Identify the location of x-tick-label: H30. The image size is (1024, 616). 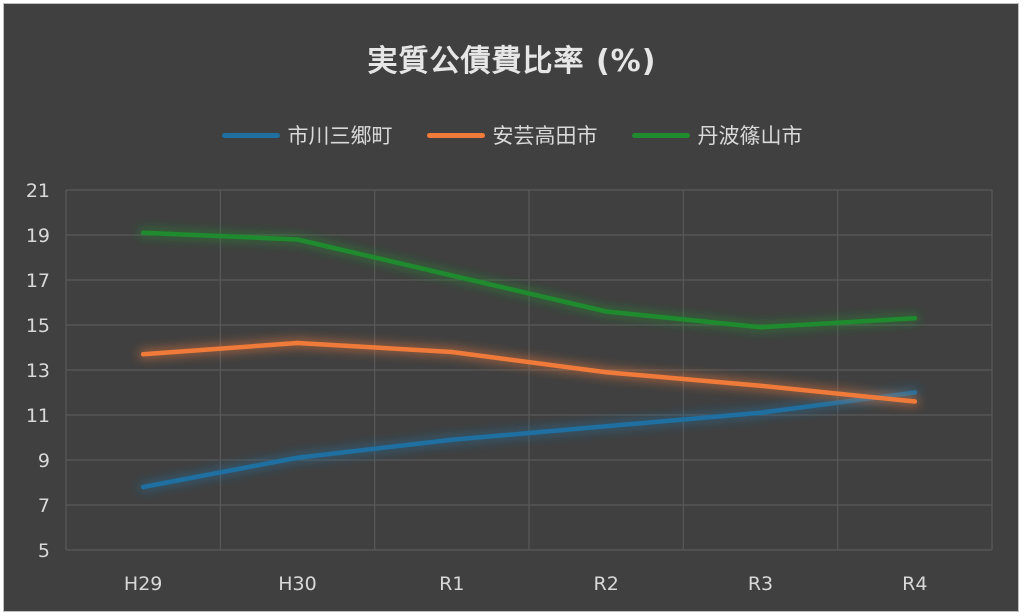
(297, 584).